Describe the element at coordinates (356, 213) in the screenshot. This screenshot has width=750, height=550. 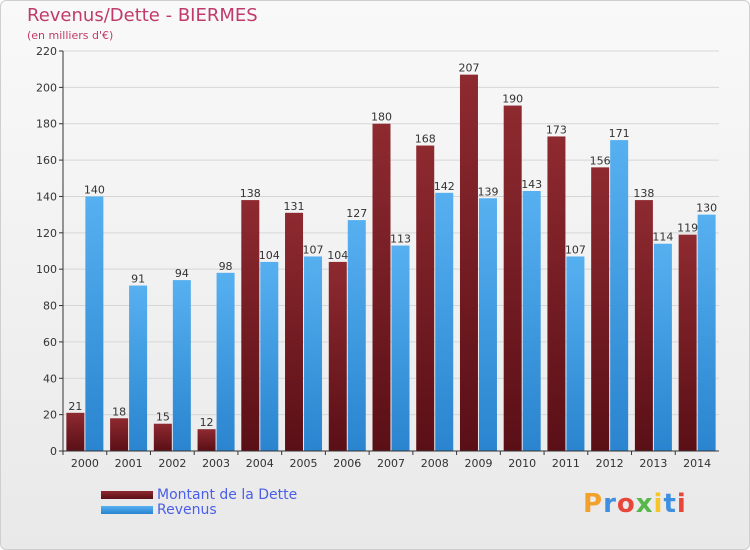
I see `data-label-revenus: 127` at that location.